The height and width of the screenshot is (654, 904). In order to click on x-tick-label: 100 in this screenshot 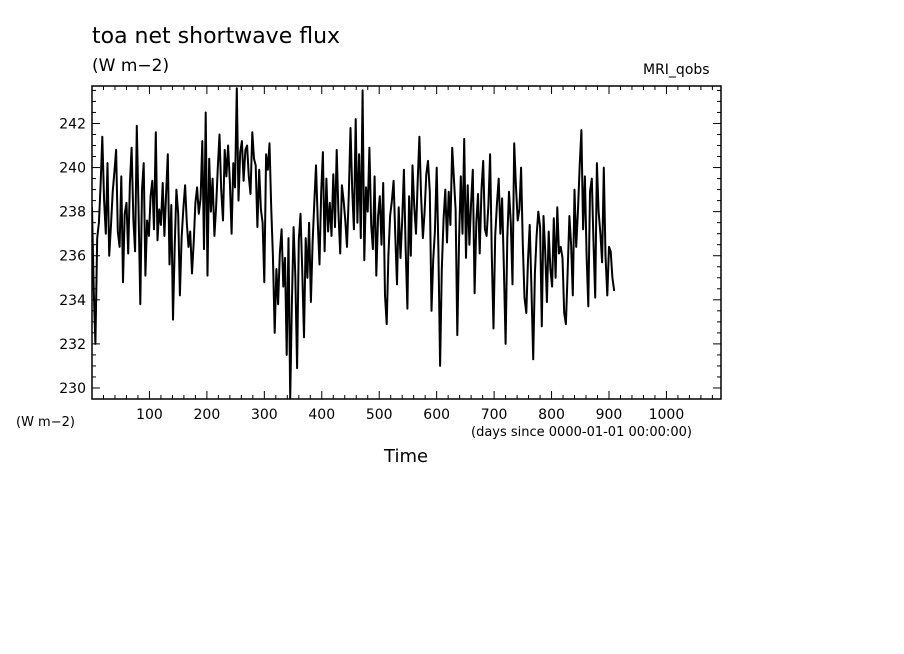, I will do `click(149, 415)`.